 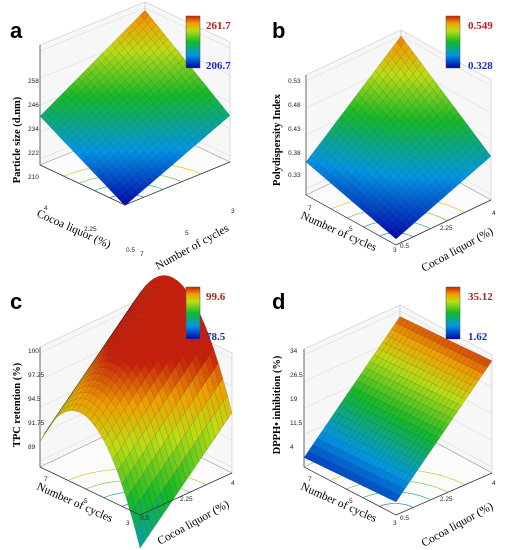 What do you see at coordinates (294, 129) in the screenshot?
I see `z-tick-b-2: 0.43` at bounding box center [294, 129].